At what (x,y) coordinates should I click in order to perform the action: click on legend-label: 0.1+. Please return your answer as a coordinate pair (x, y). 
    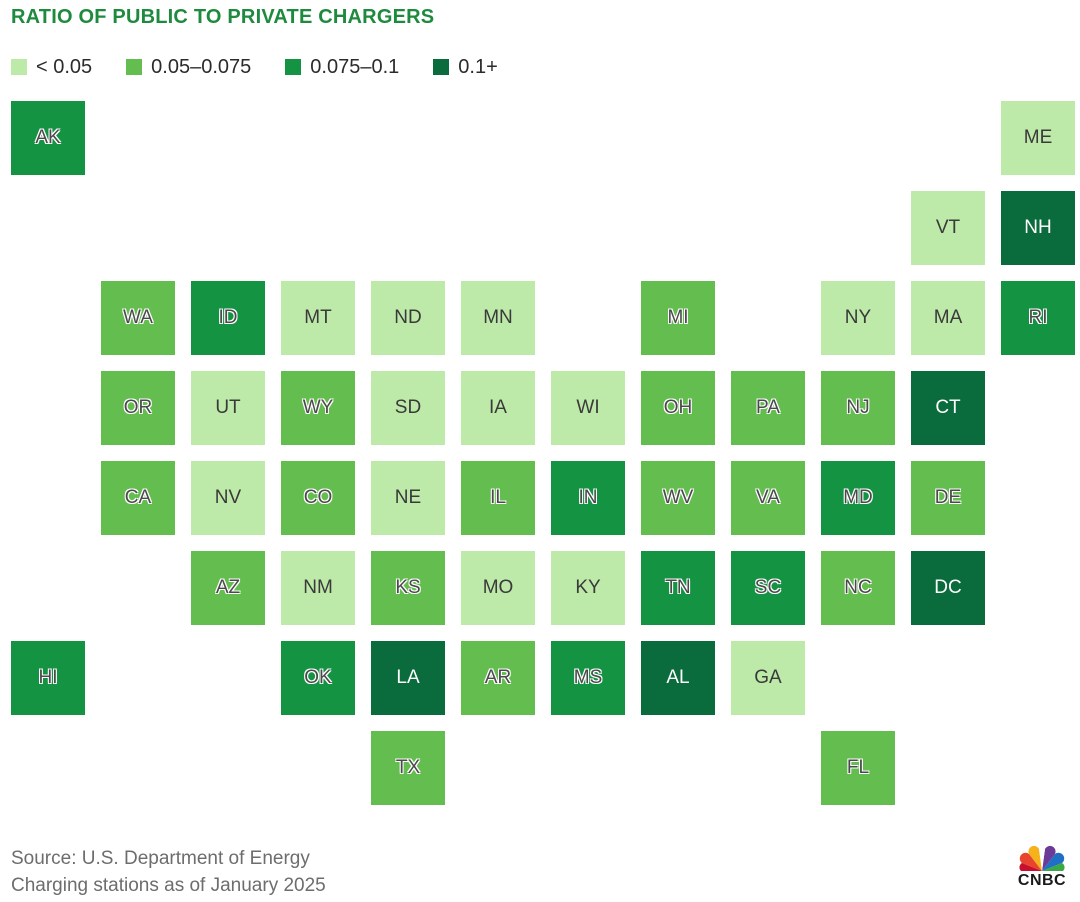
    Looking at the image, I should click on (478, 66).